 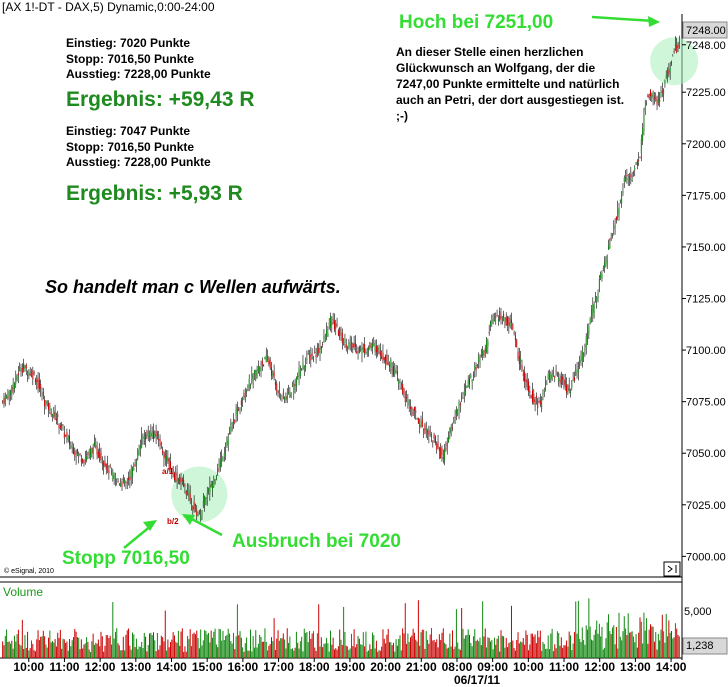 I want to click on volume-bars, so click(x=341, y=628).